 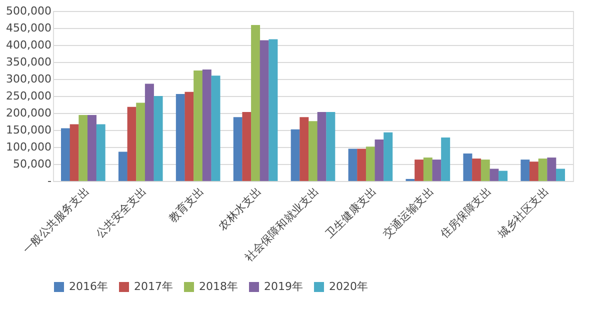 I want to click on y-tick-label: 300,000, so click(x=29, y=79).